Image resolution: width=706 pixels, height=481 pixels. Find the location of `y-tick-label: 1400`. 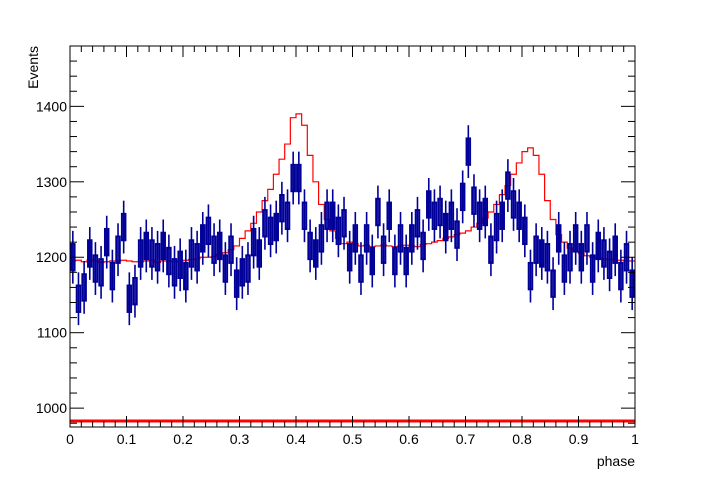

y-tick-label: 1400 is located at coordinates (51, 106).